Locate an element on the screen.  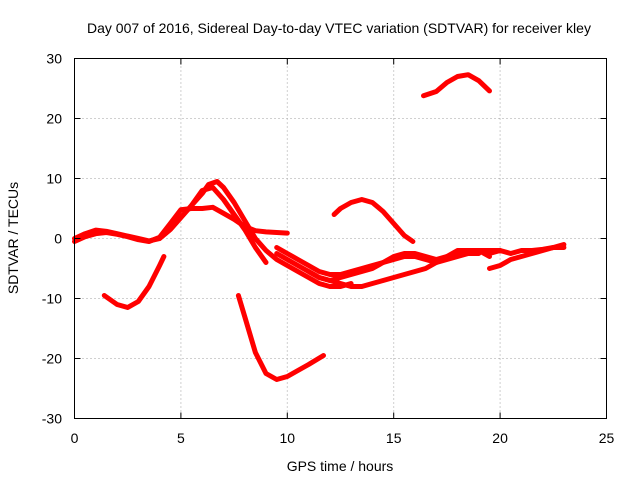
y-tick-label: -10 is located at coordinates (52, 299).